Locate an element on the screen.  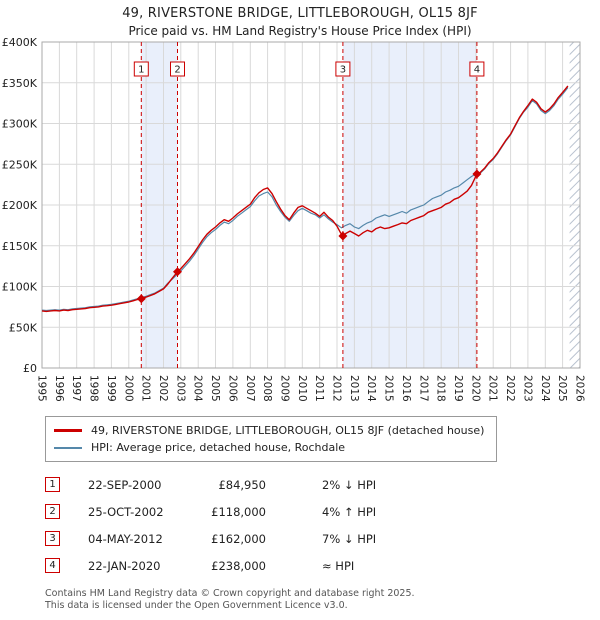
transaction-price: £84,950 is located at coordinates (242, 484).